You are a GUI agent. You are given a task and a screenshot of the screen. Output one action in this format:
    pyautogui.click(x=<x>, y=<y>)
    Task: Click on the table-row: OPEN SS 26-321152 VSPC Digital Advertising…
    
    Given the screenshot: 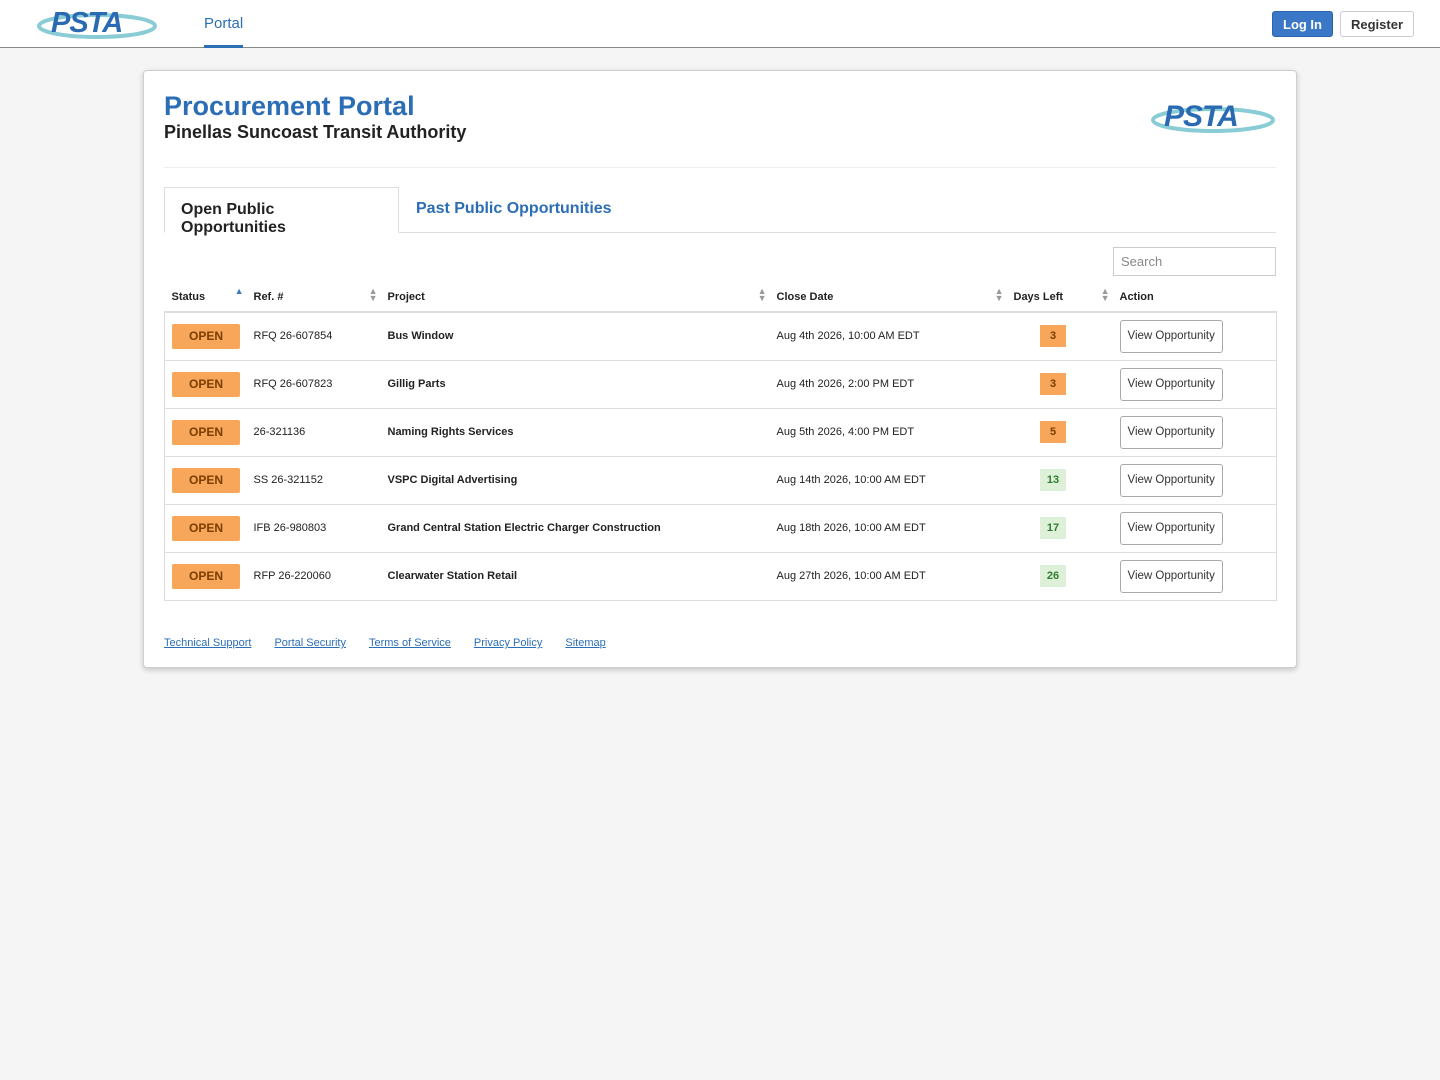 What is the action you would take?
    pyautogui.click(x=720, y=480)
    